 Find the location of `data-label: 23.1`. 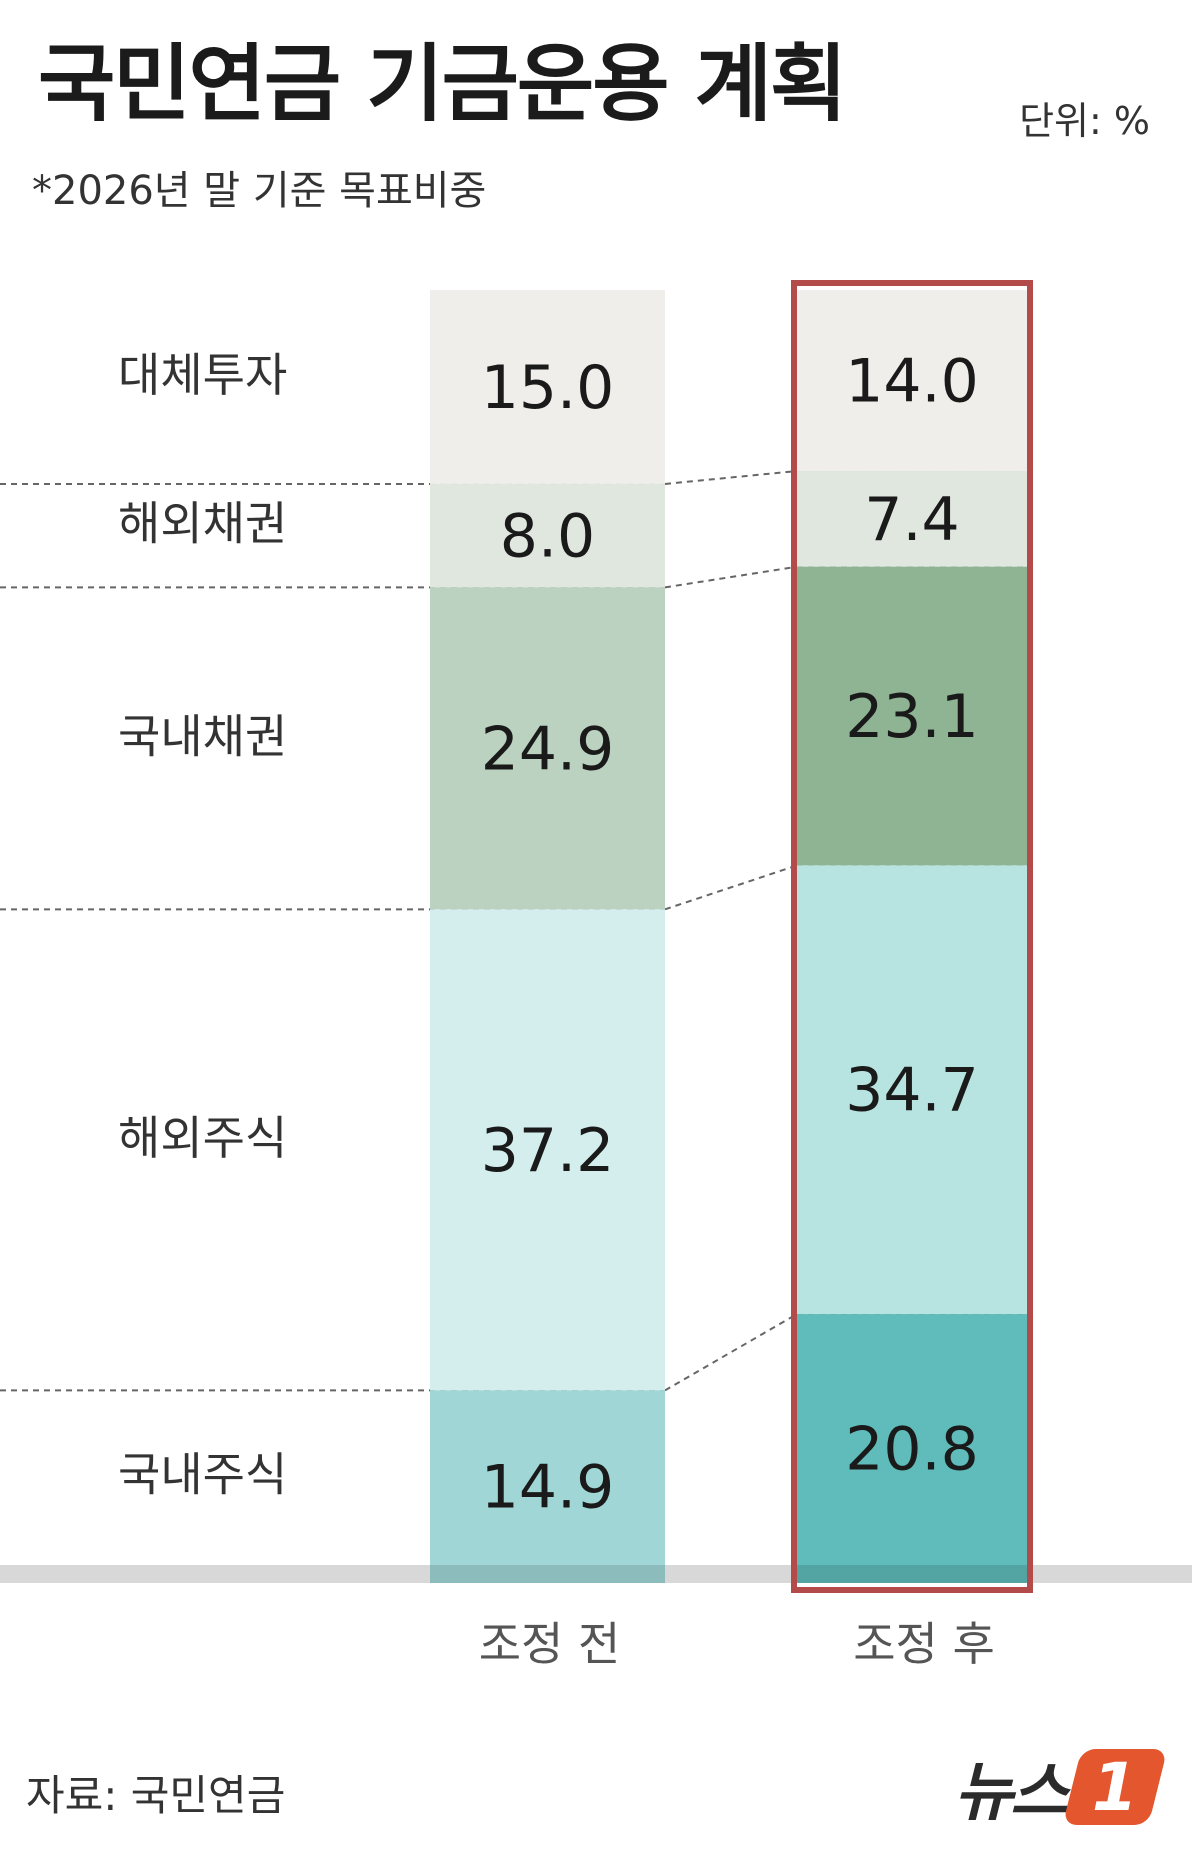

data-label: 23.1 is located at coordinates (912, 717).